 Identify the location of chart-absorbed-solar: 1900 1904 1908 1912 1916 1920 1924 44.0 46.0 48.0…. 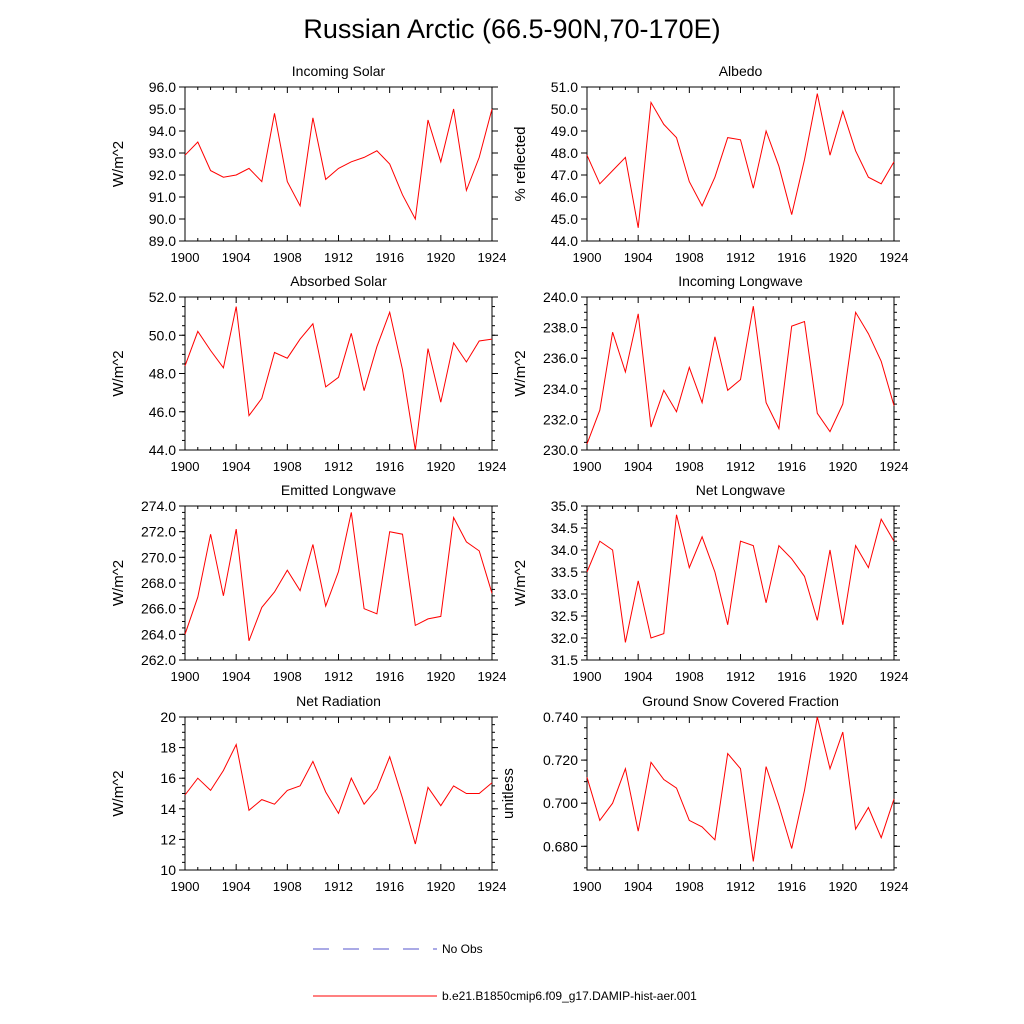
(308, 373).